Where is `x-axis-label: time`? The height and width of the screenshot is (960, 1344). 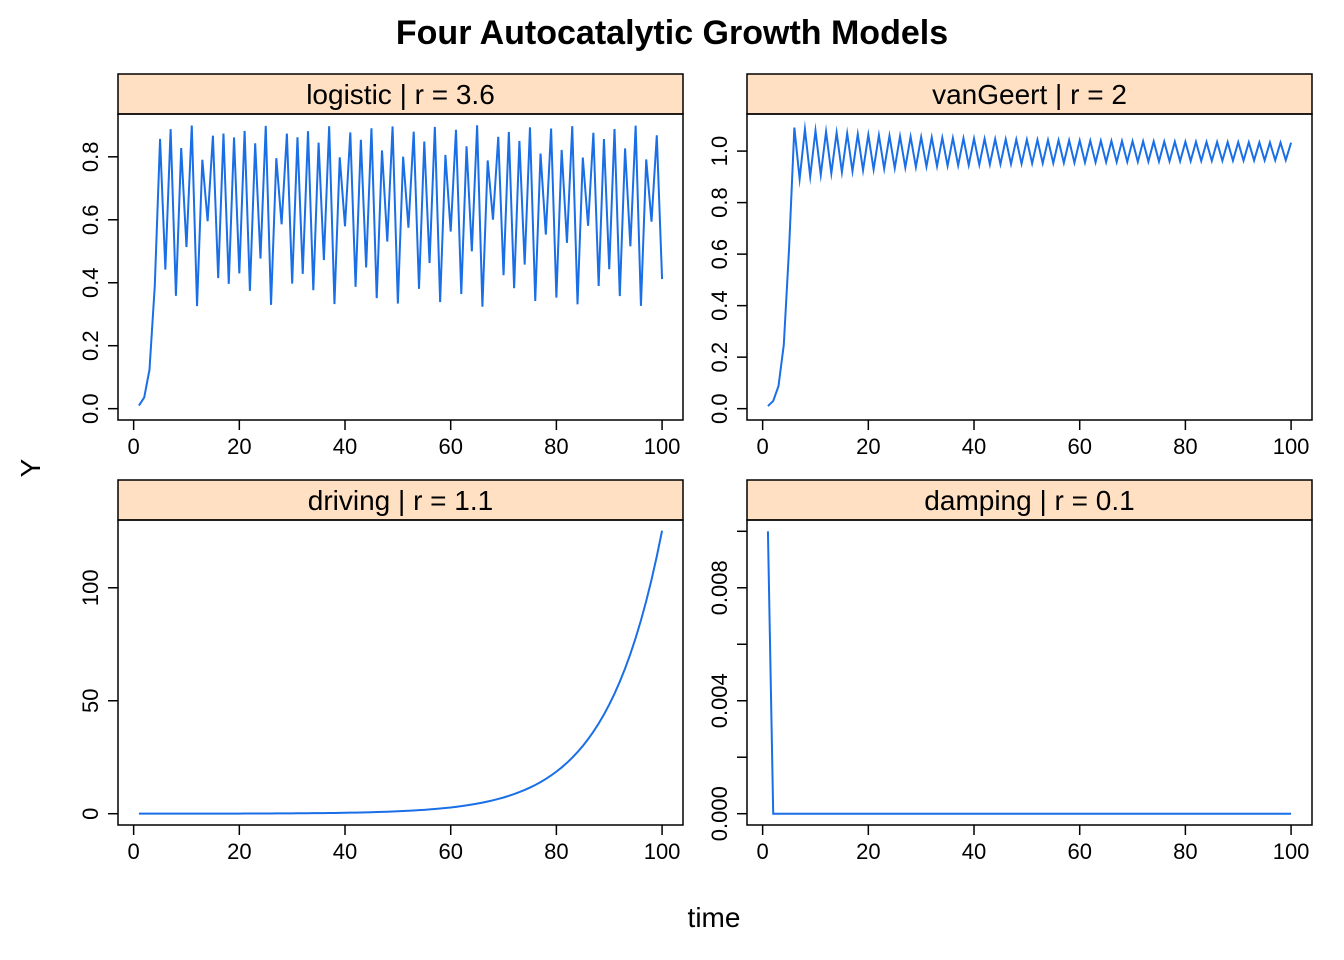
x-axis-label: time is located at coordinates (714, 917).